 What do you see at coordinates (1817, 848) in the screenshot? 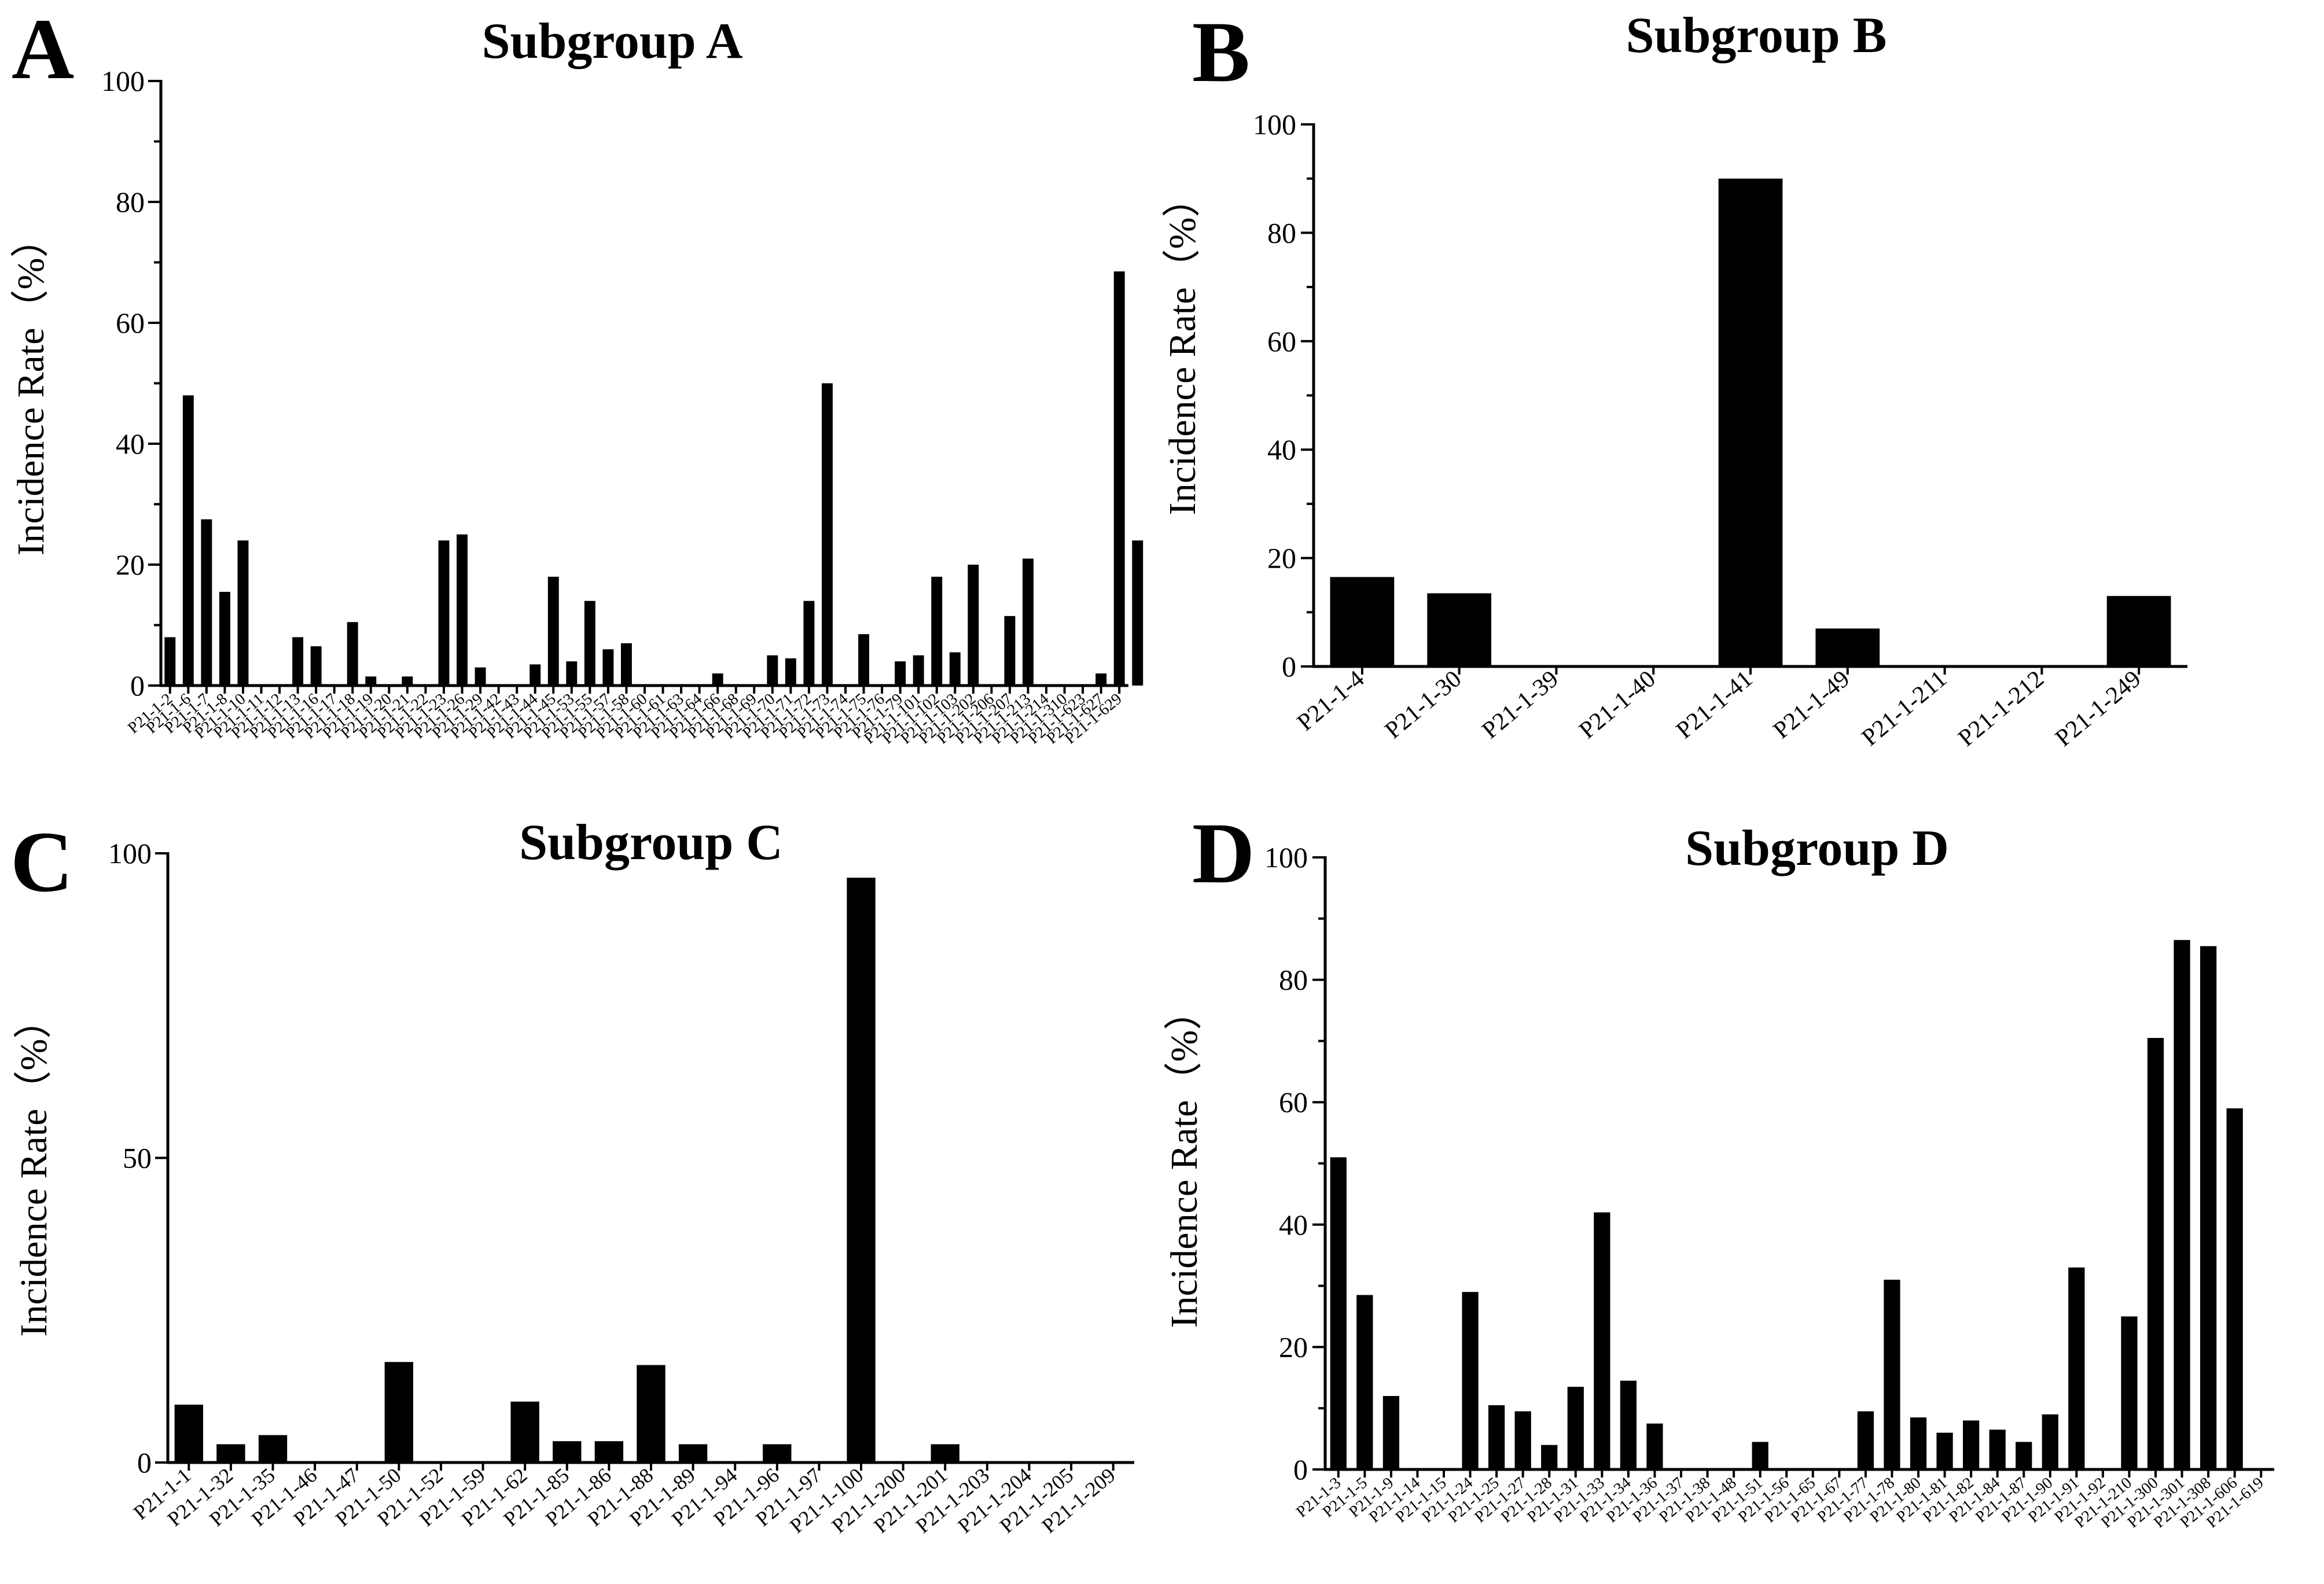
I see `chart-title: Subgroup D` at bounding box center [1817, 848].